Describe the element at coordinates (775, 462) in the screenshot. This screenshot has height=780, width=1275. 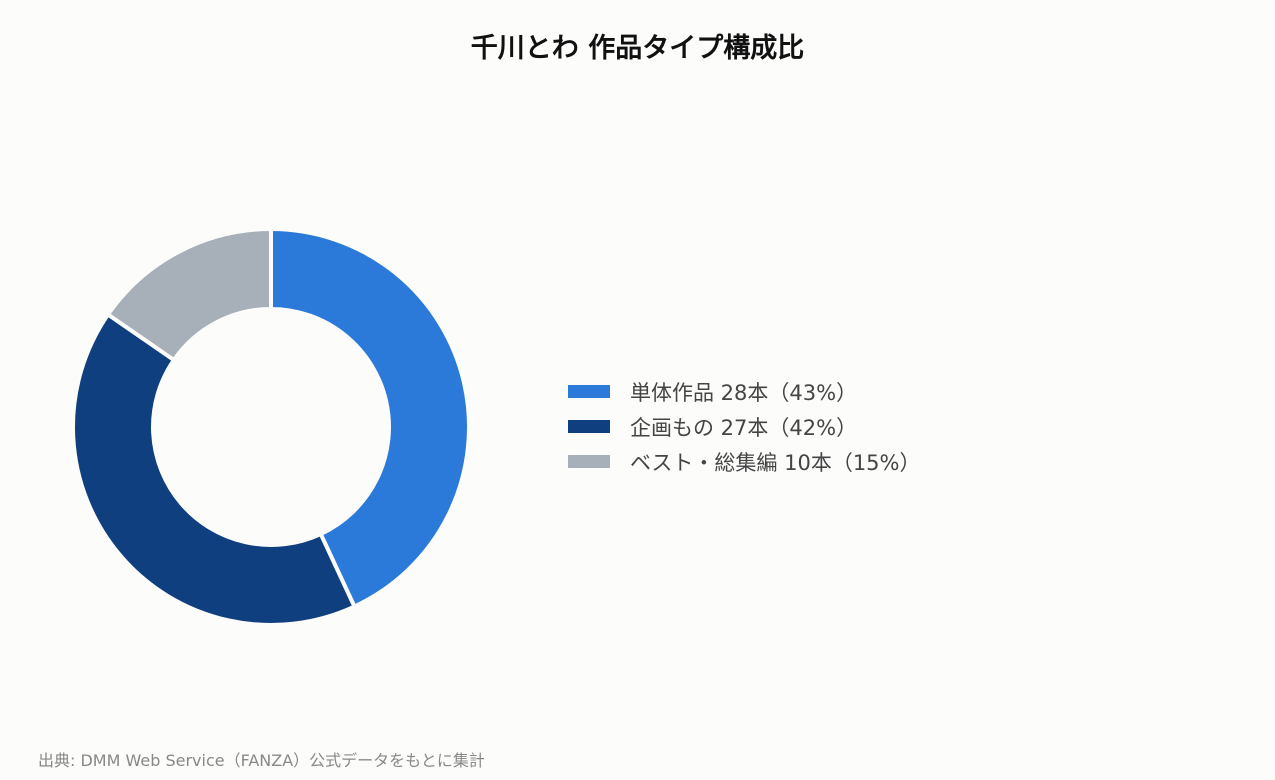
I see `legend-label: ベスト・総集編 10本（15%）` at that location.